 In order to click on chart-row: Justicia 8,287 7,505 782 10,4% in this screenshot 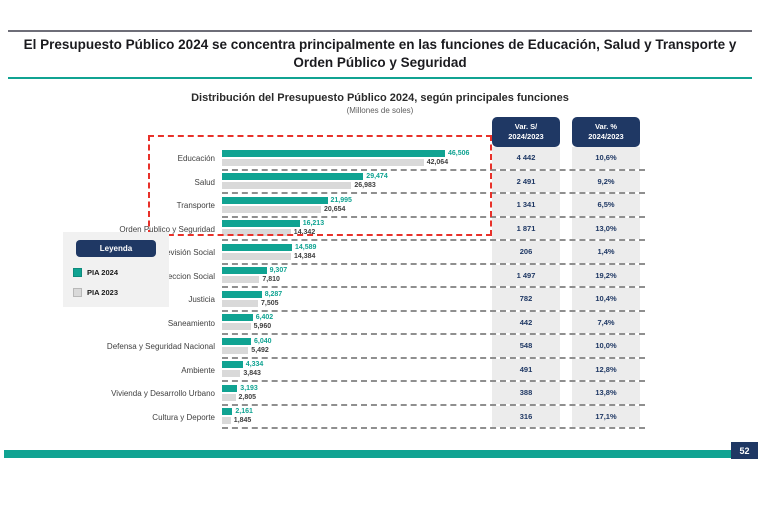, I will do `click(352, 300)`.